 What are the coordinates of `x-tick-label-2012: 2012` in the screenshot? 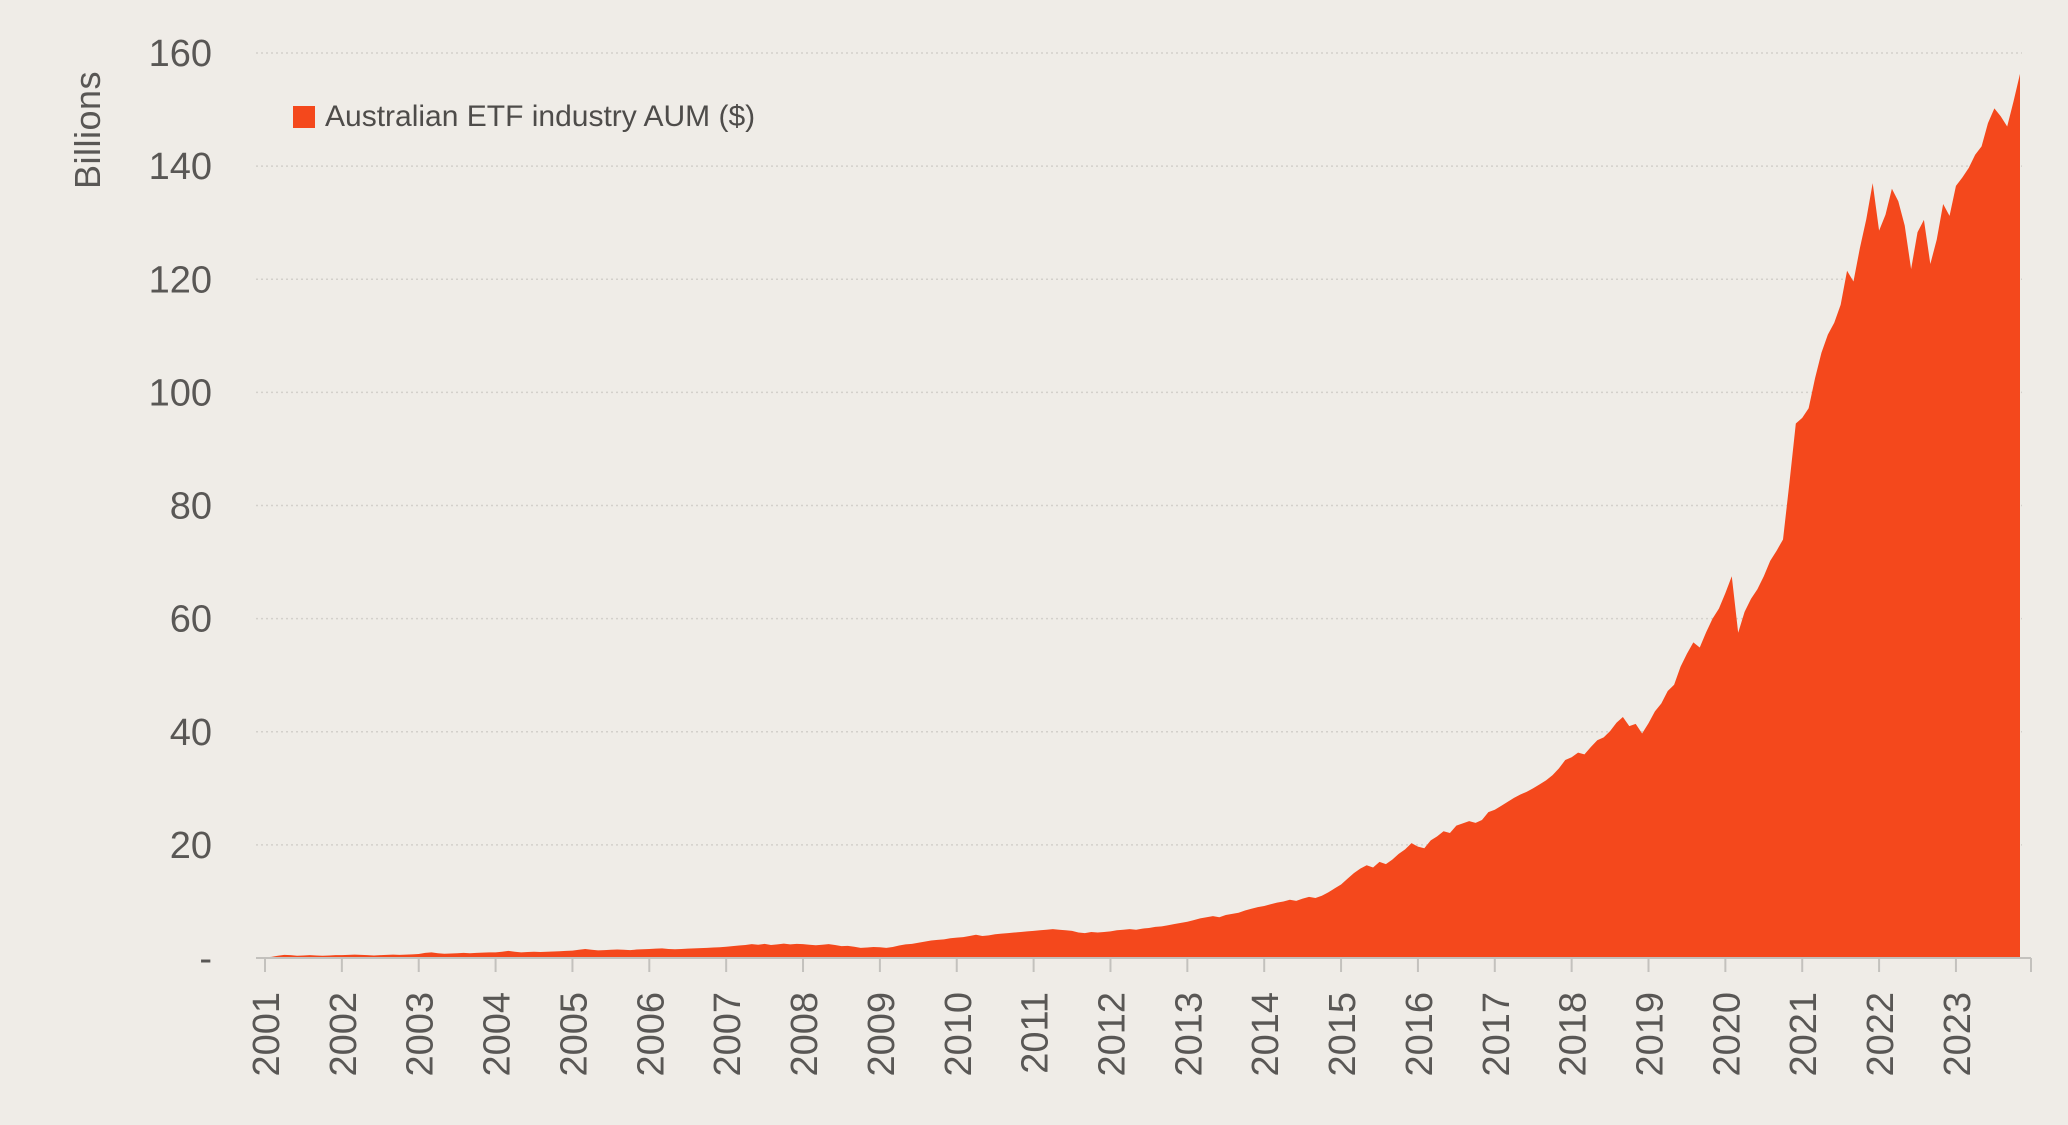 It's located at (1112, 1034).